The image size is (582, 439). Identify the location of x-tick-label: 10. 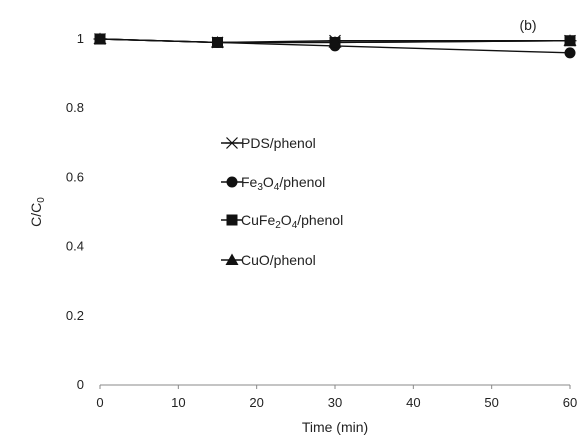
(178, 402).